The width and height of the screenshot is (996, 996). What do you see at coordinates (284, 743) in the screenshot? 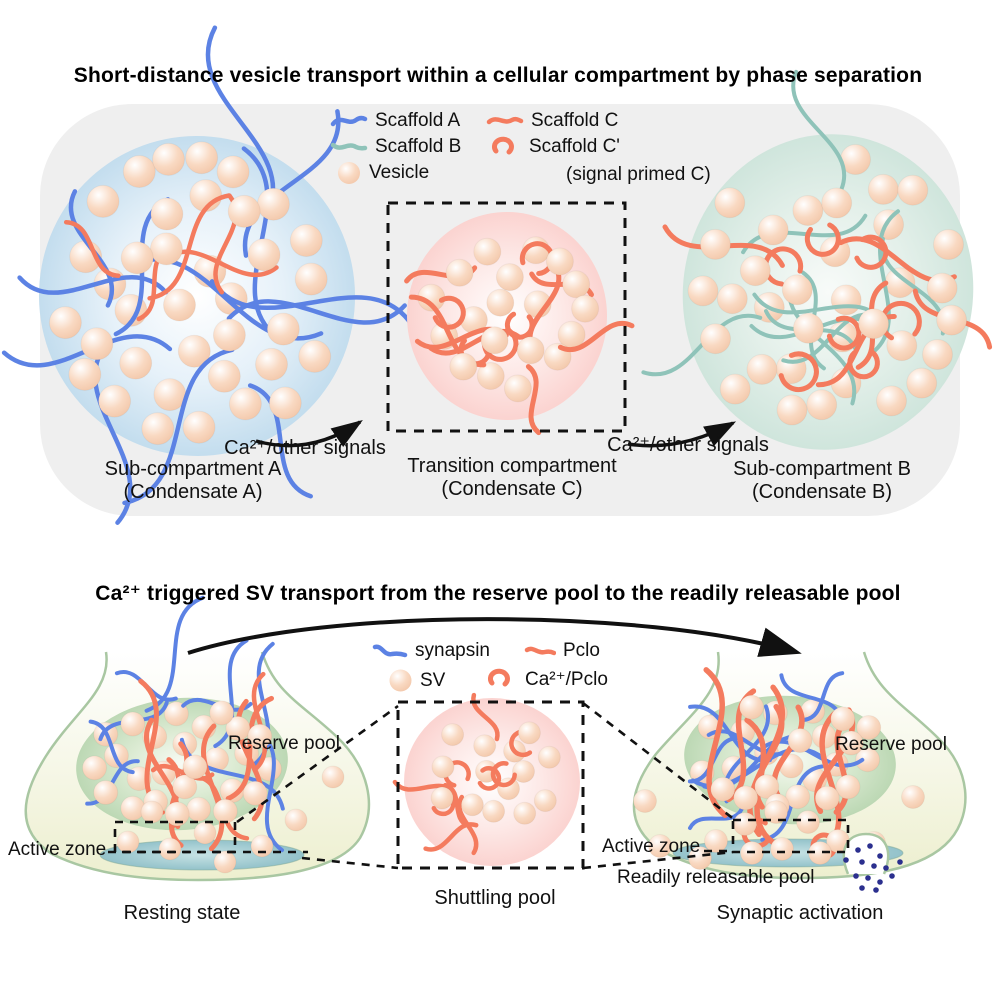
I see `reserve-pool-left-label: Reserve pool` at bounding box center [284, 743].